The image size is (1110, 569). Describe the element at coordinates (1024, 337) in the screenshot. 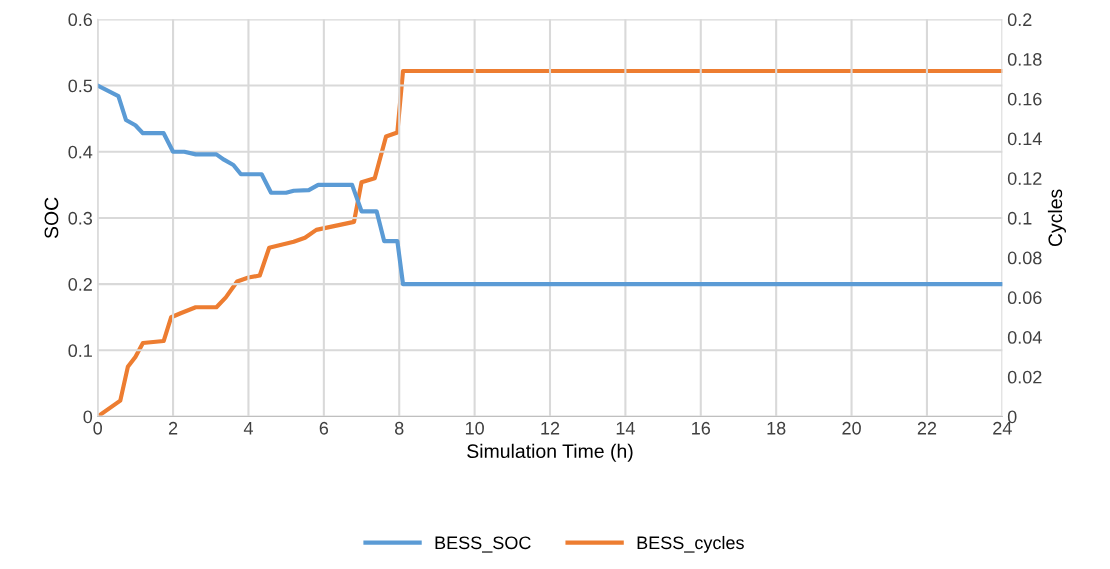

I see `y2-tick-label: 0.04` at that location.